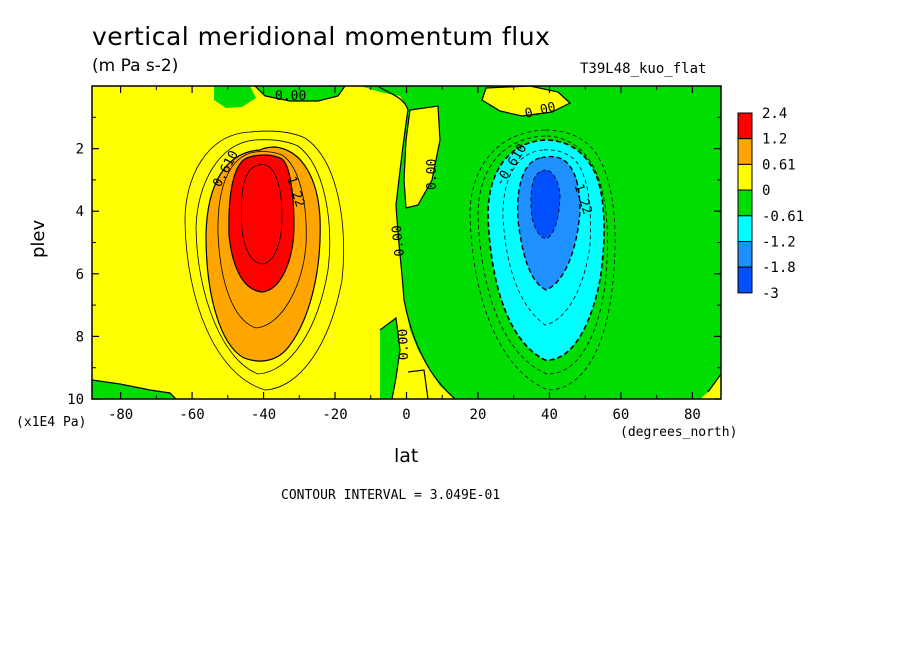 This screenshot has height=654, width=904. I want to click on colorbar-label: -1.2, so click(779, 243).